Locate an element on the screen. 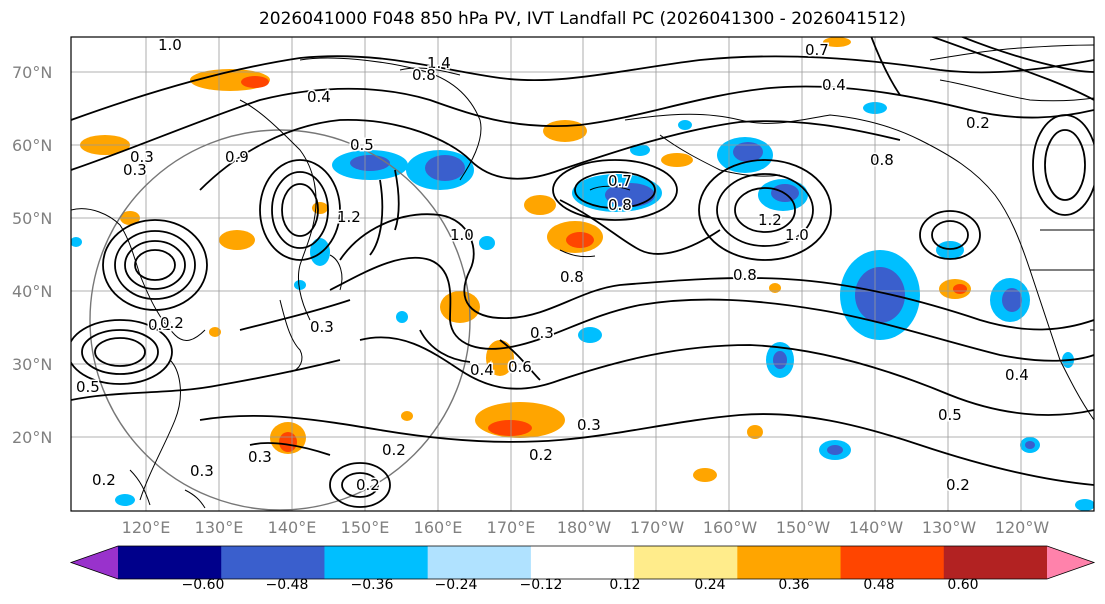 This screenshot has width=1105, height=604. lon-label: 150°W is located at coordinates (803, 527).